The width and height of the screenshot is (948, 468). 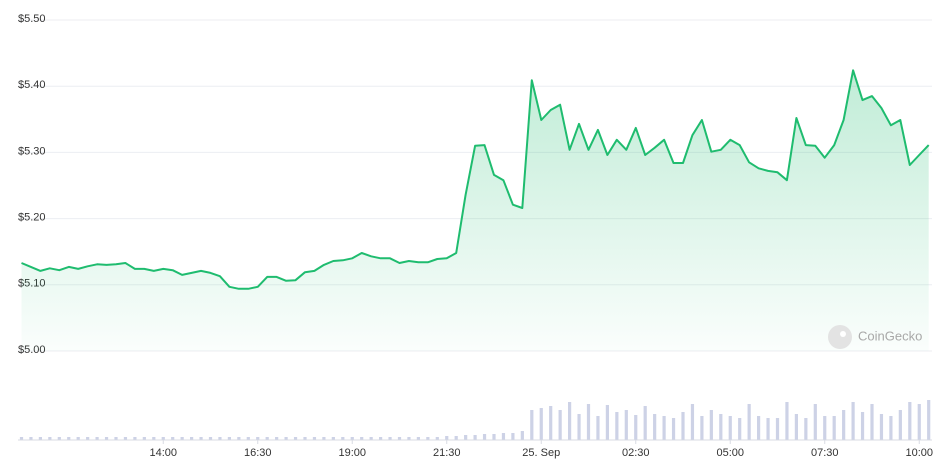 I want to click on logo-eye, so click(x=843, y=334).